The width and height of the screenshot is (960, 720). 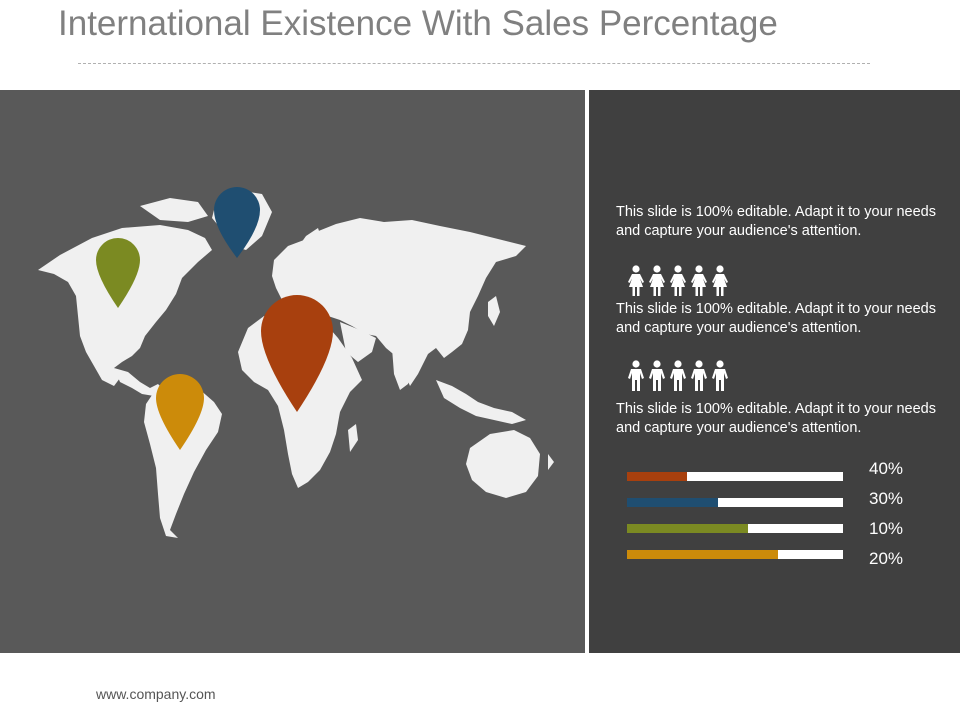 I want to click on uk-landmass, so click(x=284, y=265).